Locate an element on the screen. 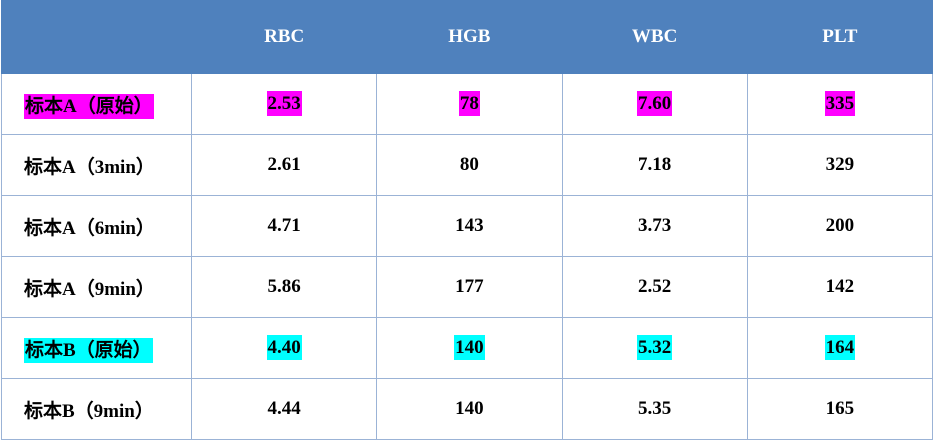 Image resolution: width=935 pixels, height=444 pixels. value-cell: 4.40 is located at coordinates (284, 348).